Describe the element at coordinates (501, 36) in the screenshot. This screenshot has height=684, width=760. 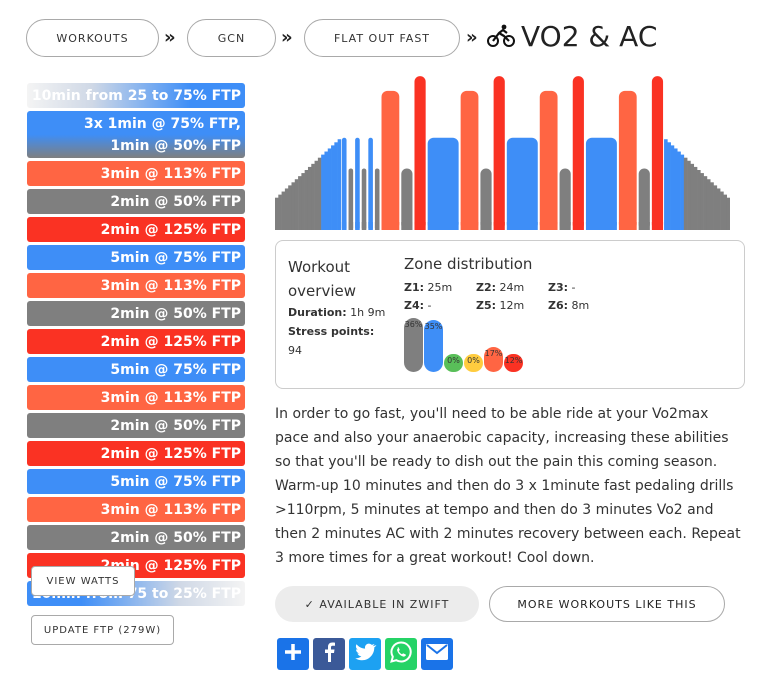
I see `cyclist-icon` at that location.